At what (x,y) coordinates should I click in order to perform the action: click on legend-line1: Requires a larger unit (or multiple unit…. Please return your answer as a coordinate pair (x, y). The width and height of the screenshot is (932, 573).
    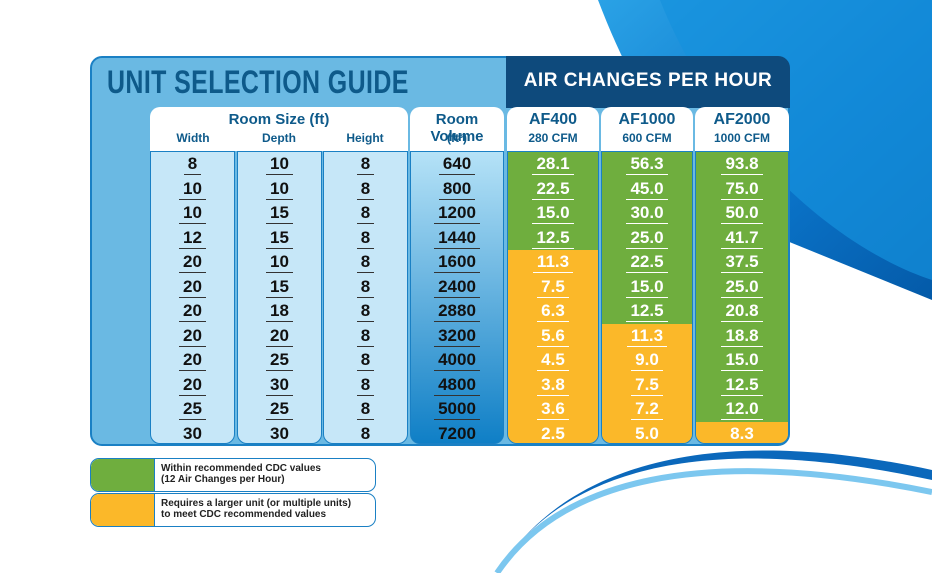
    Looking at the image, I should click on (256, 503).